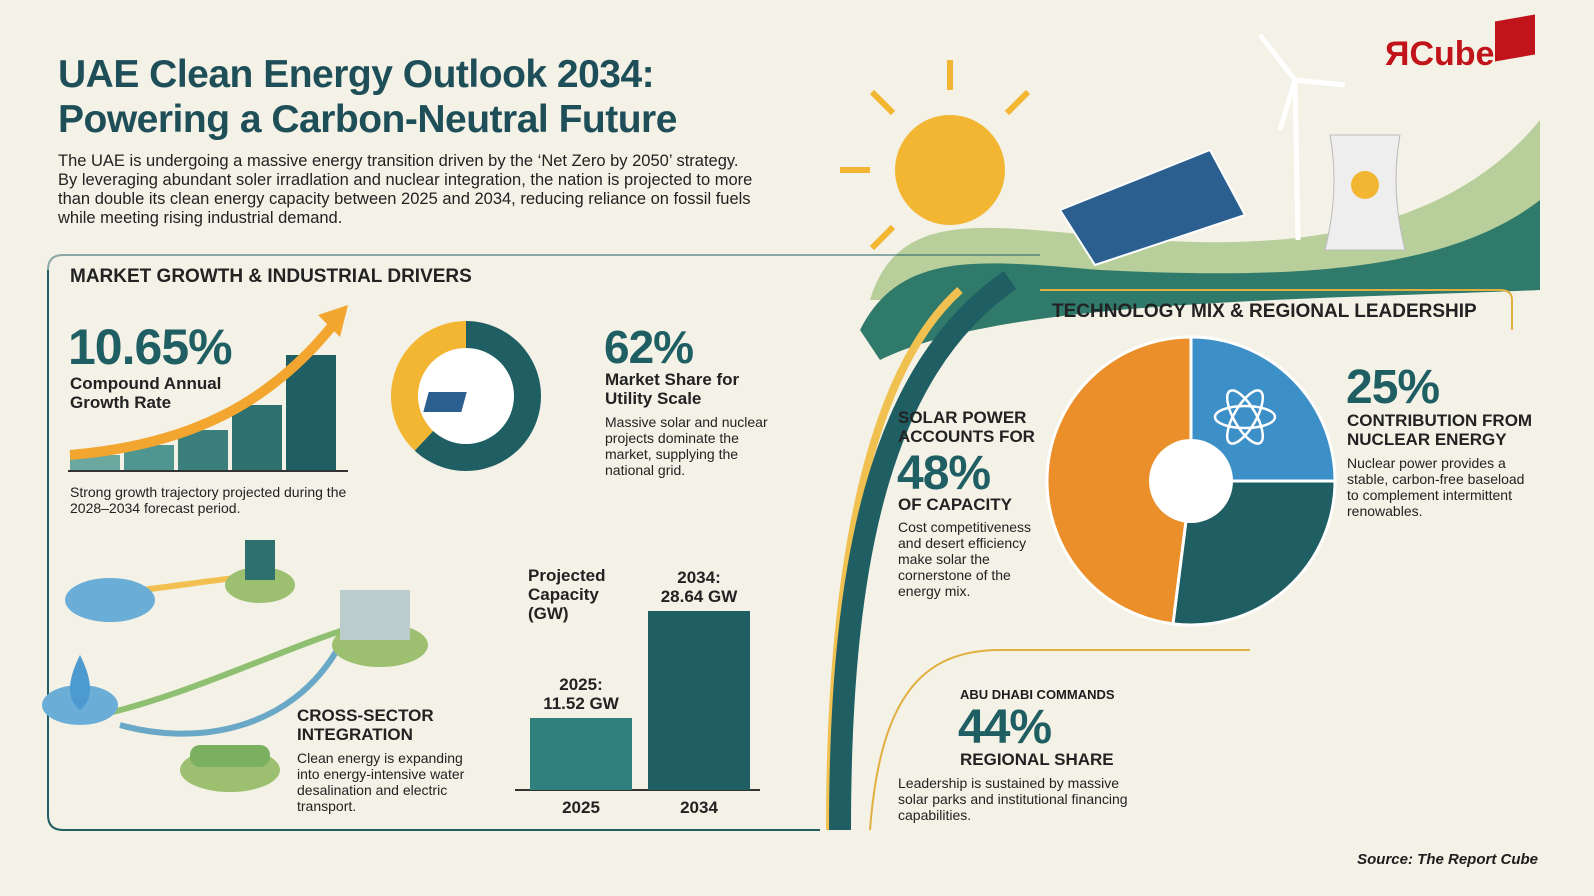 This screenshot has width=1594, height=896. Describe the element at coordinates (944, 473) in the screenshot. I see `solar-value: 48%` at that location.